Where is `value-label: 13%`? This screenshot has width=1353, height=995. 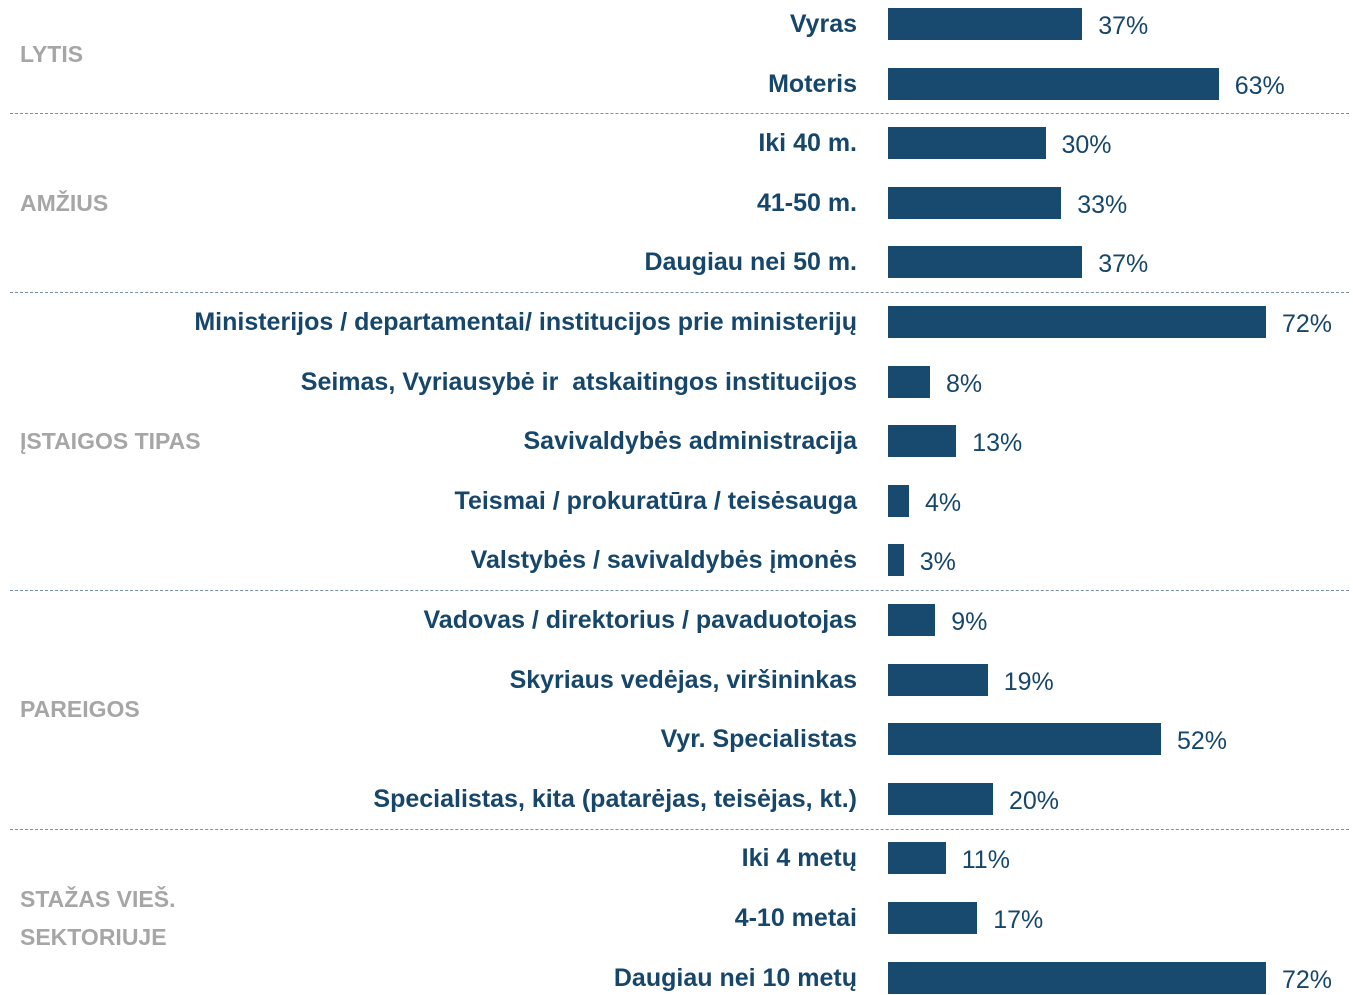 value-label: 13% is located at coordinates (997, 443).